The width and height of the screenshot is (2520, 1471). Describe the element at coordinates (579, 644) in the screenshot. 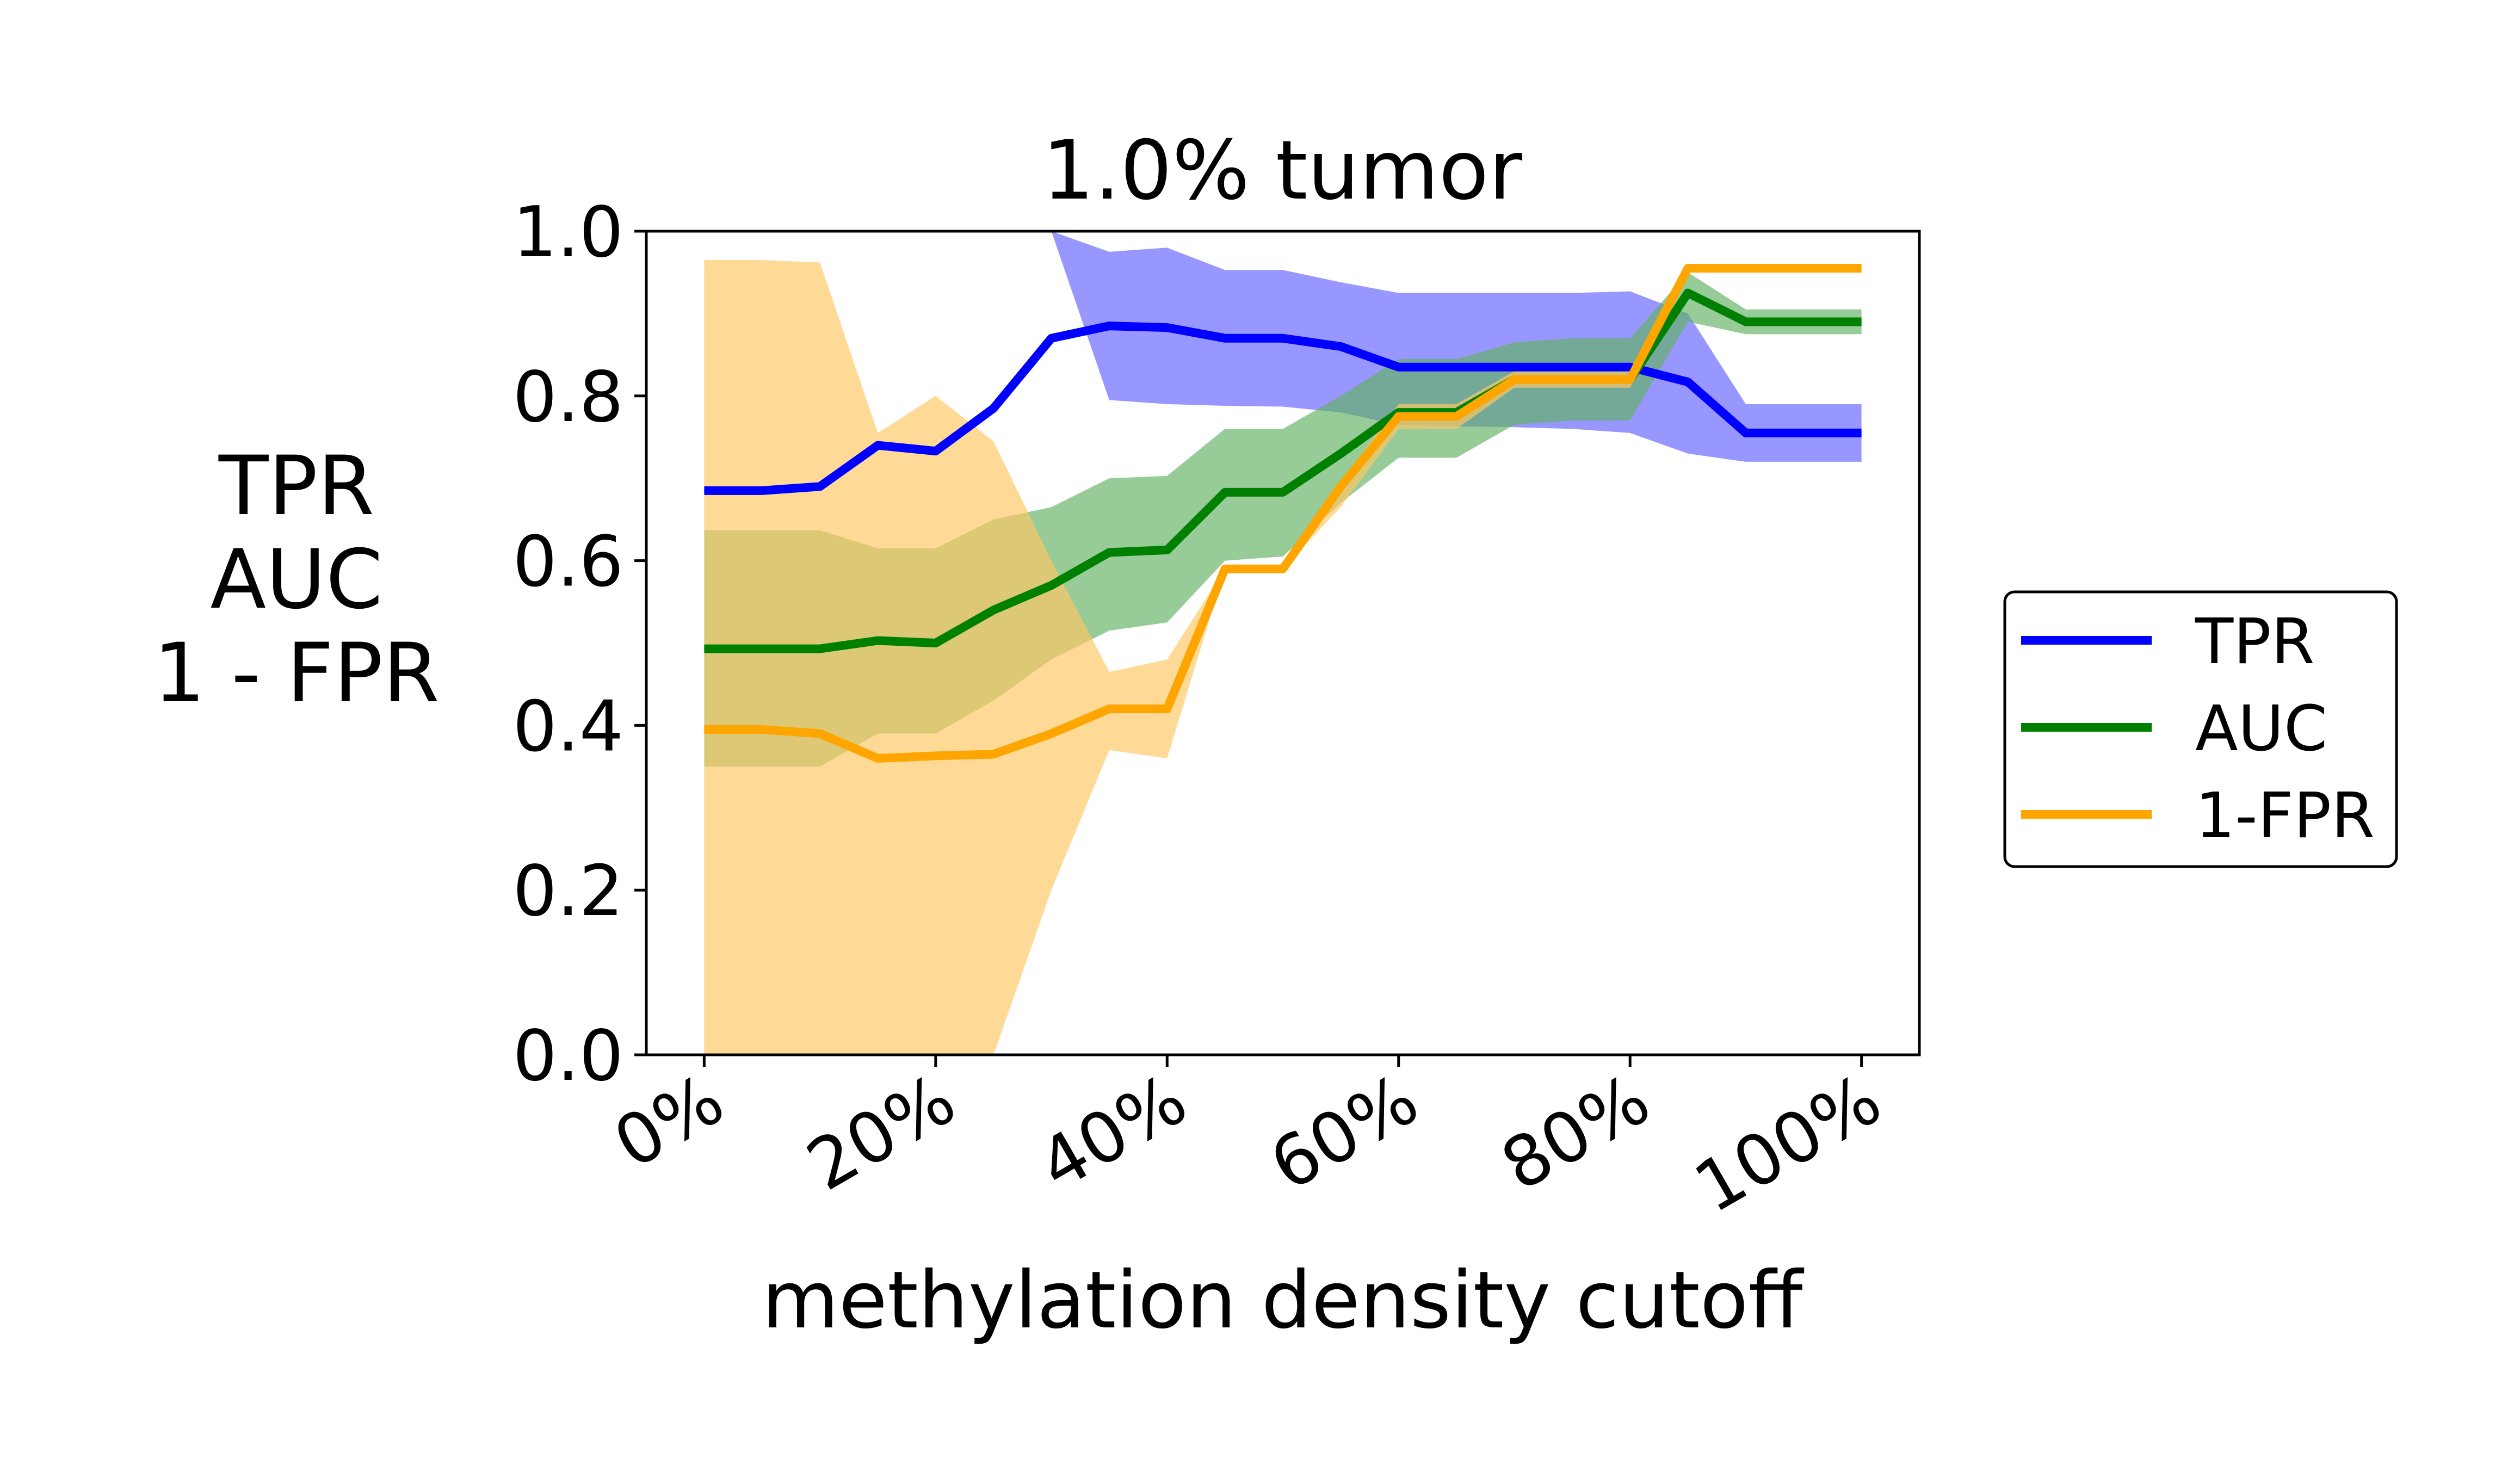

I see `y-axis-ticks: 0.0 0.2 0.4 0.6 0.8 1.0` at that location.